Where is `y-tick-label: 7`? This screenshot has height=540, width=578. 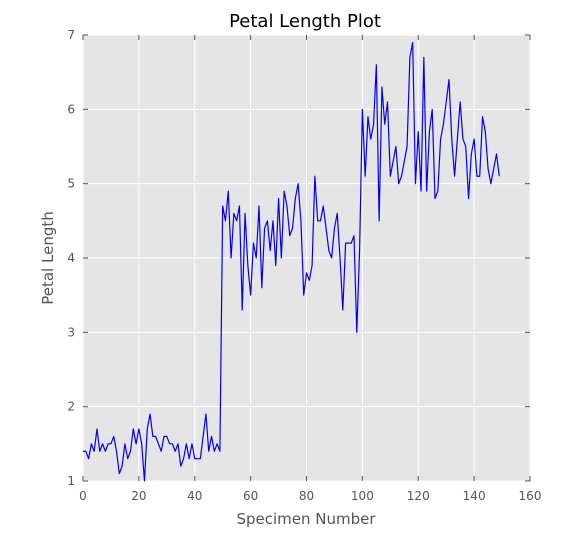 y-tick-label: 7 is located at coordinates (71, 35).